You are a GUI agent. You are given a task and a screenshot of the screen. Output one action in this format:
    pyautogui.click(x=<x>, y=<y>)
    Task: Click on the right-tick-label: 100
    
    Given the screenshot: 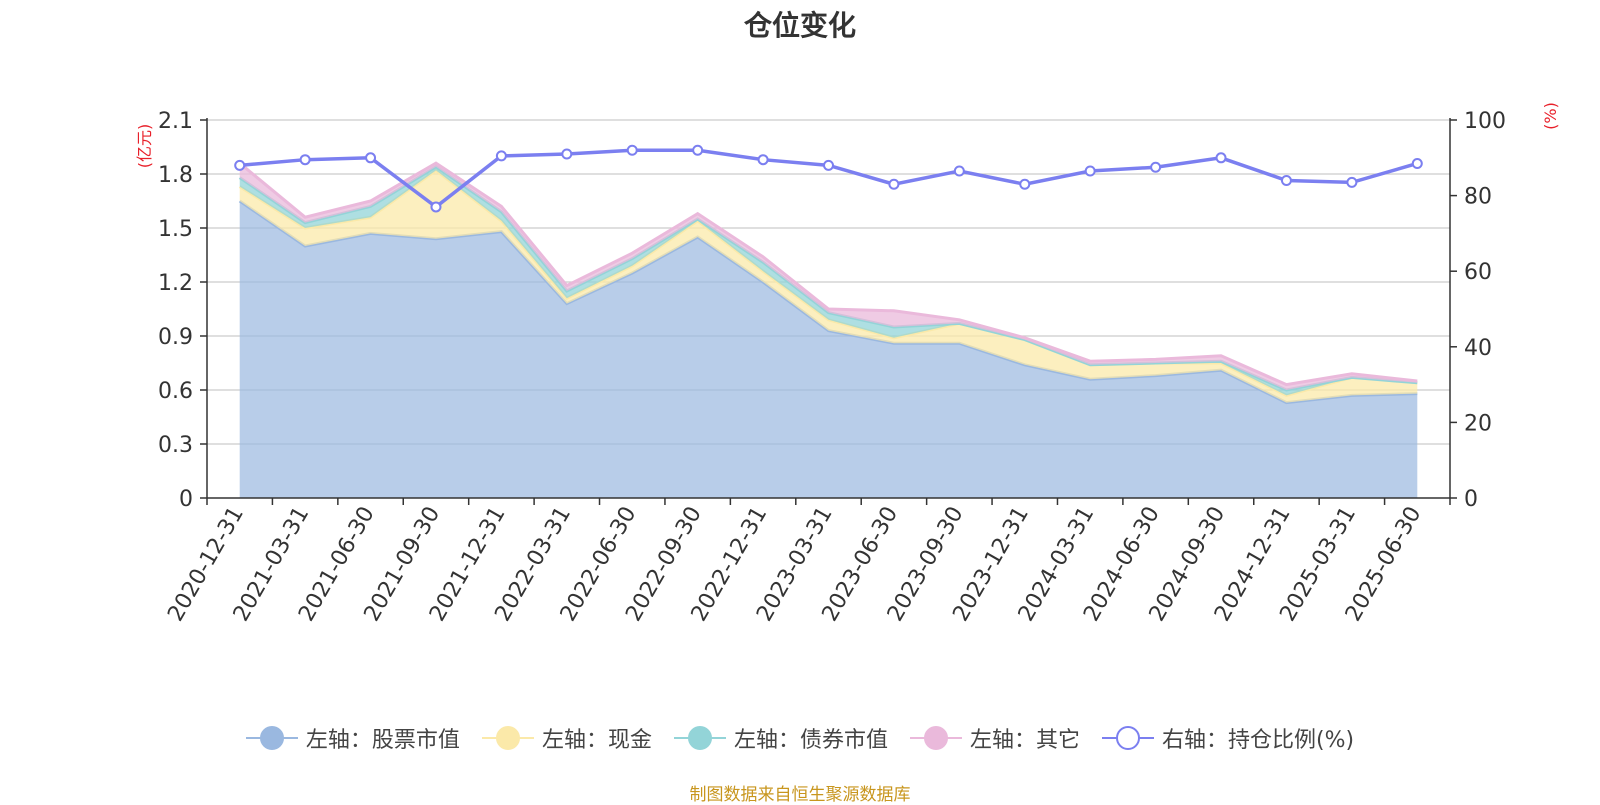 What is the action you would take?
    pyautogui.click(x=1485, y=121)
    